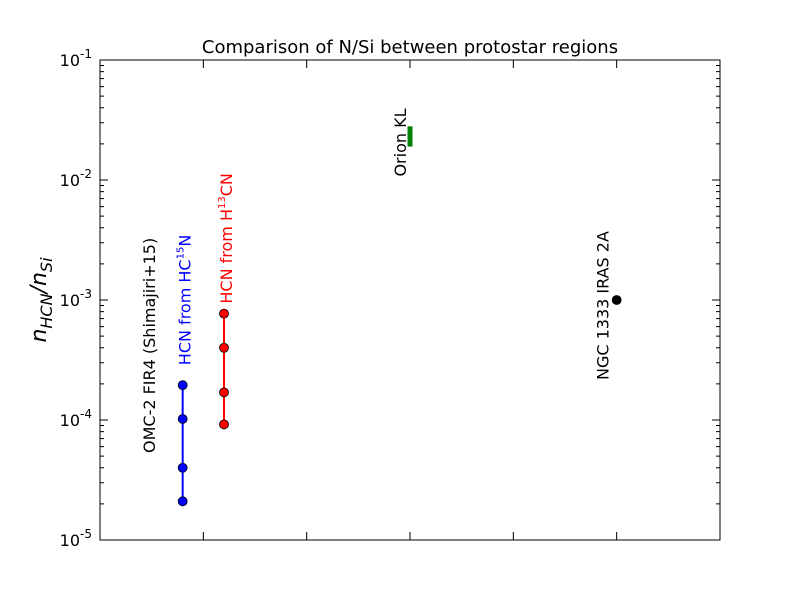 Image resolution: width=800 pixels, height=604 pixels. I want to click on annotation-0: OMC-2 FIR4 (Shimajiri+15), so click(149, 345).